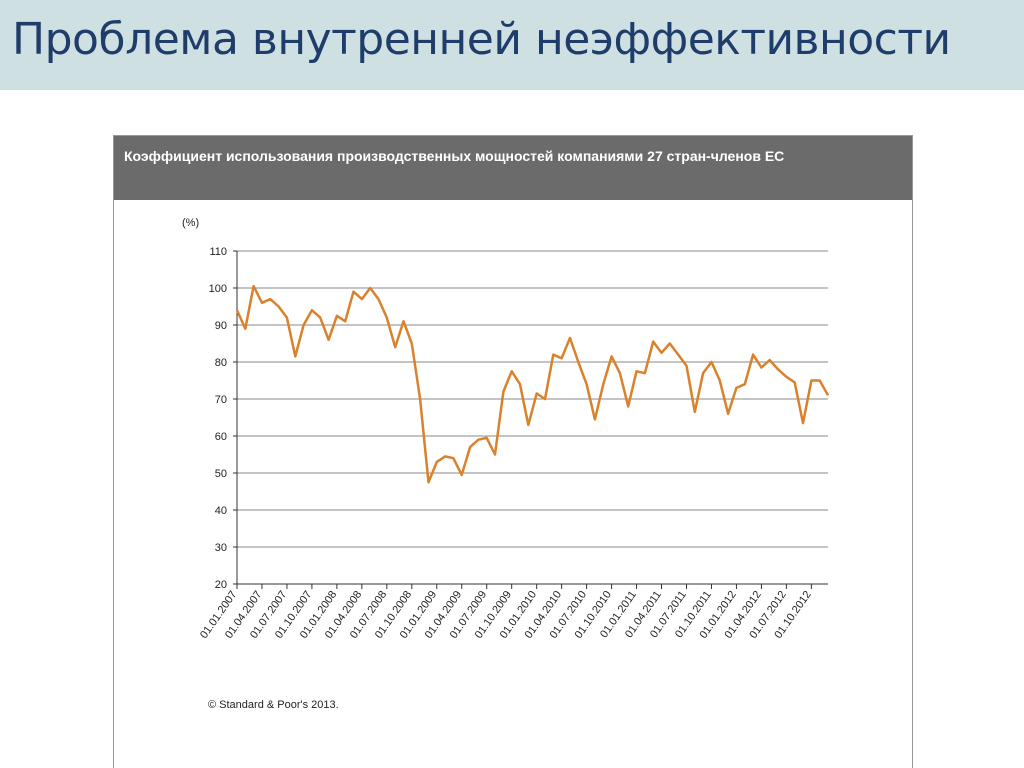 The width and height of the screenshot is (1024, 768). What do you see at coordinates (221, 363) in the screenshot?
I see `y-tick-label: 80` at bounding box center [221, 363].